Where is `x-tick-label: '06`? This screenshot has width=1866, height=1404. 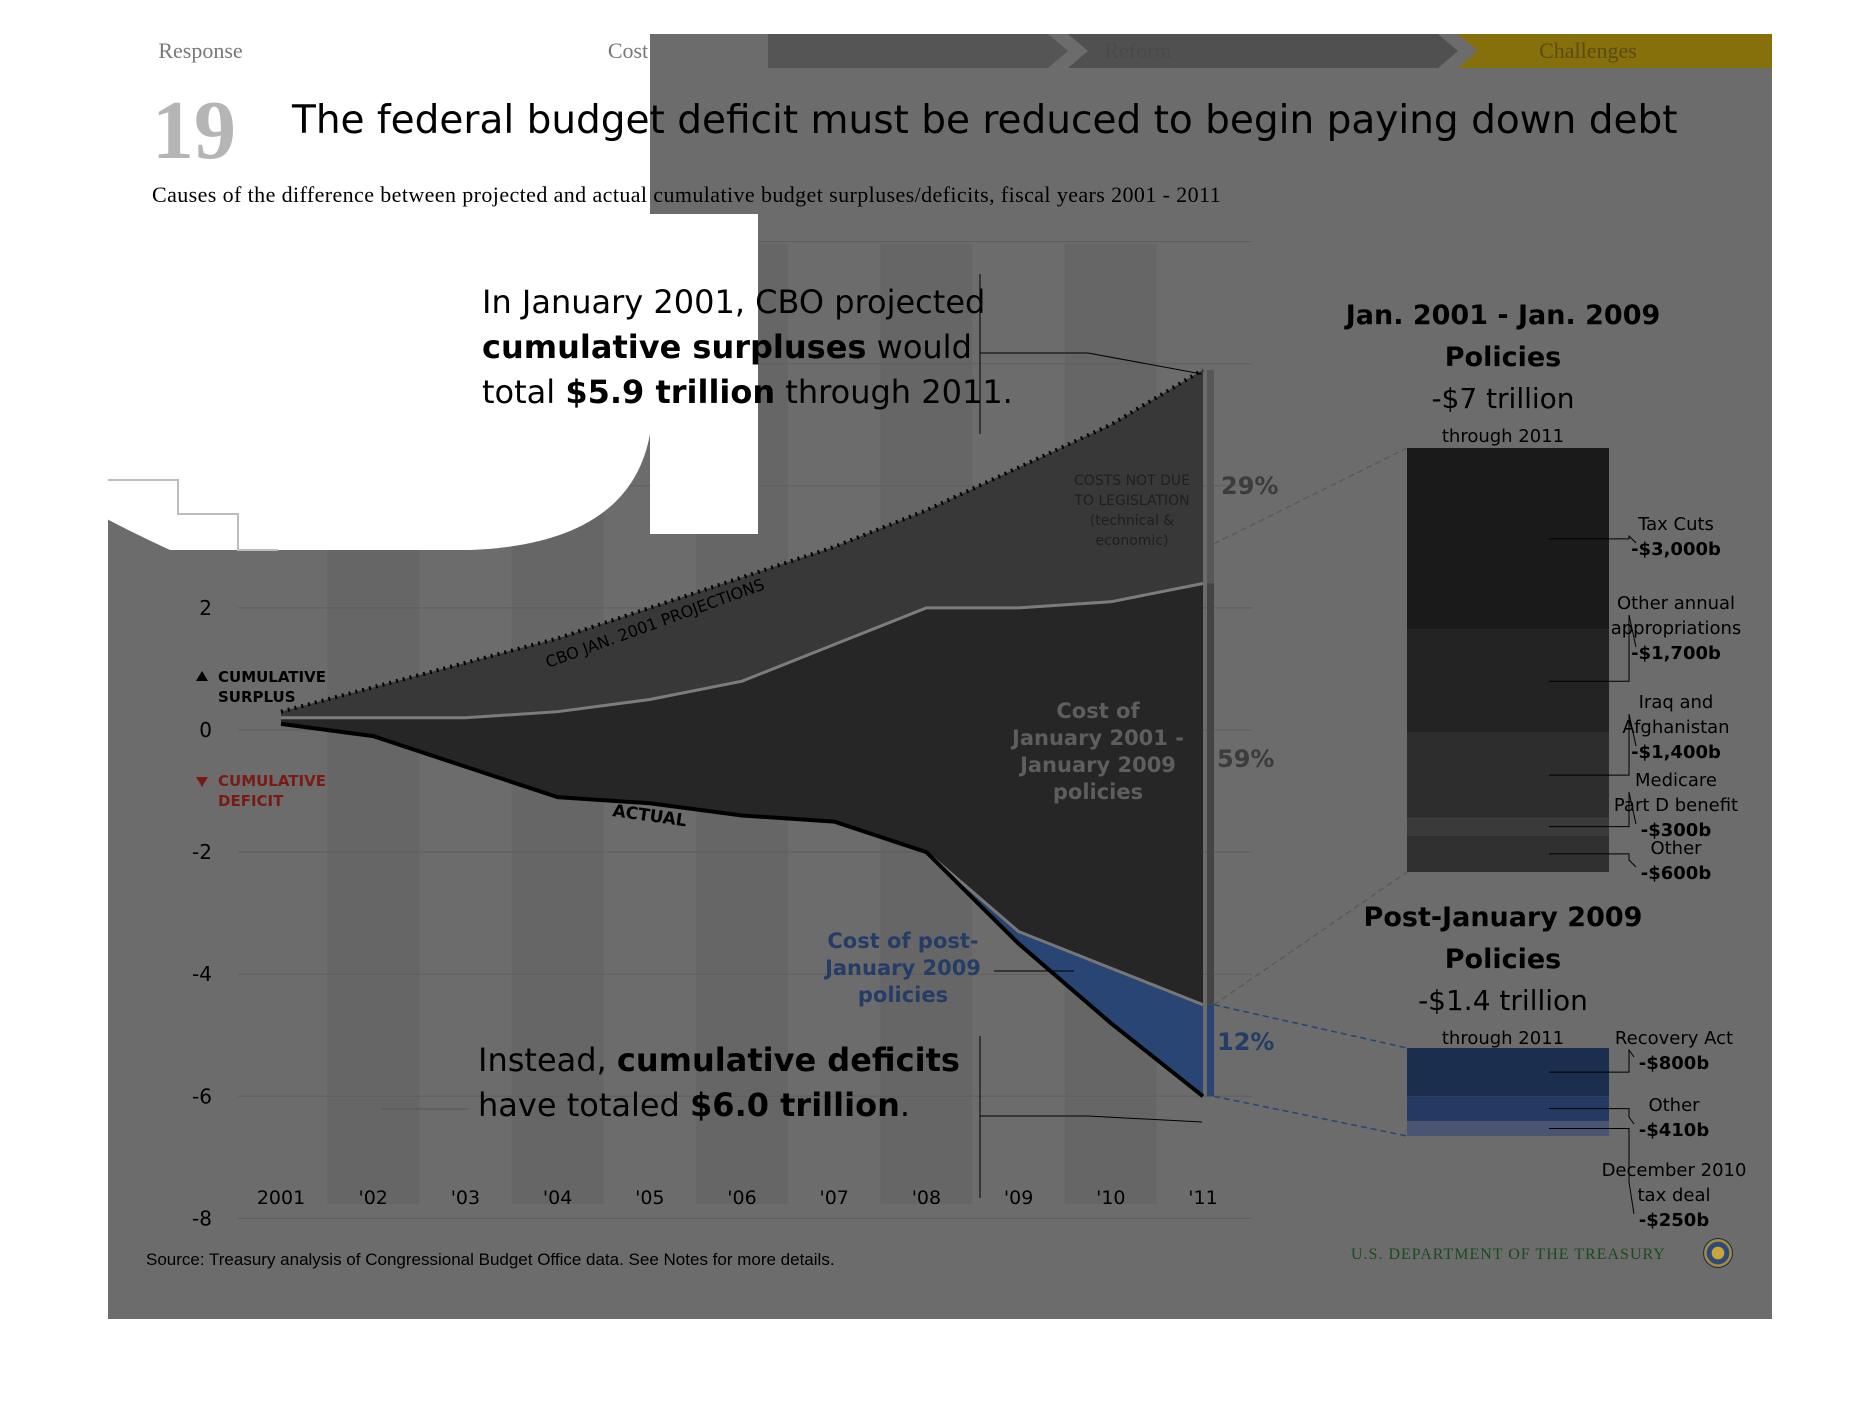
x-tick-label: '06 is located at coordinates (741, 1198).